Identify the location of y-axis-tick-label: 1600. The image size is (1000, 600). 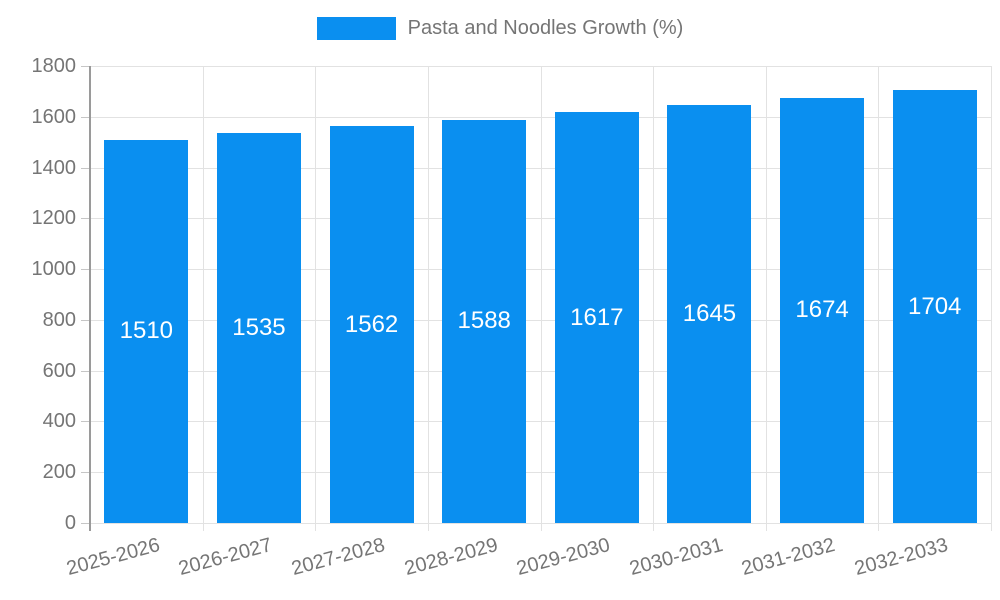
(54, 116).